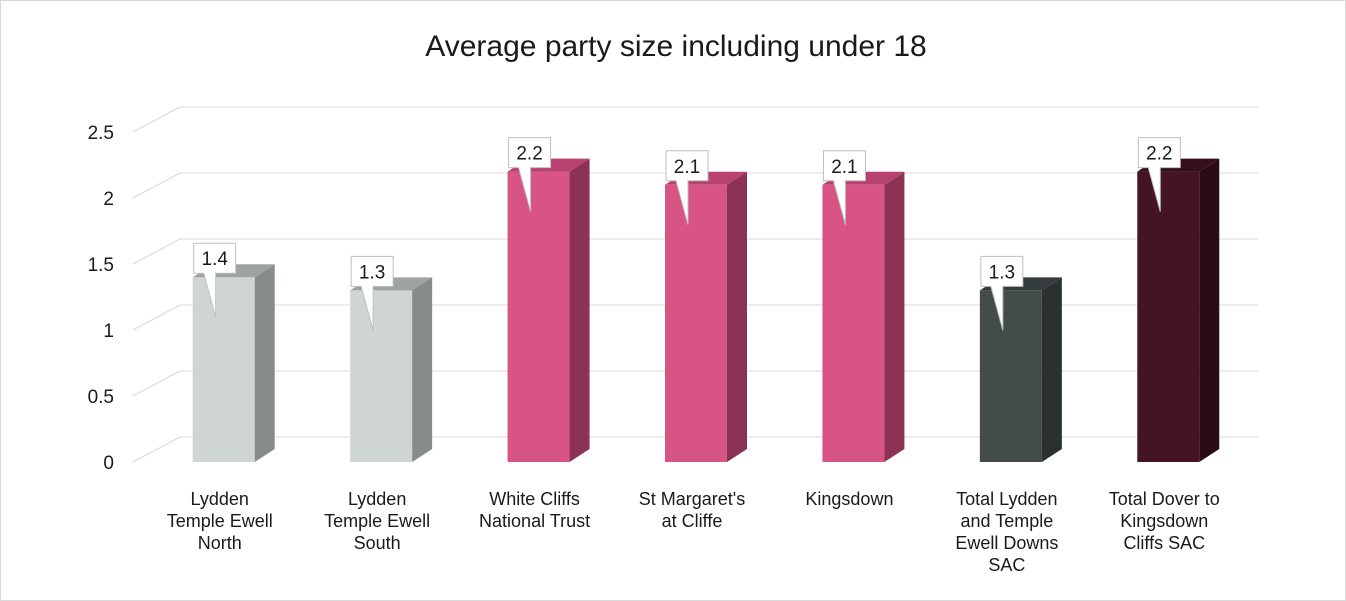 The width and height of the screenshot is (1346, 601). I want to click on category-label: White Cliffs National Trust, so click(534, 510).